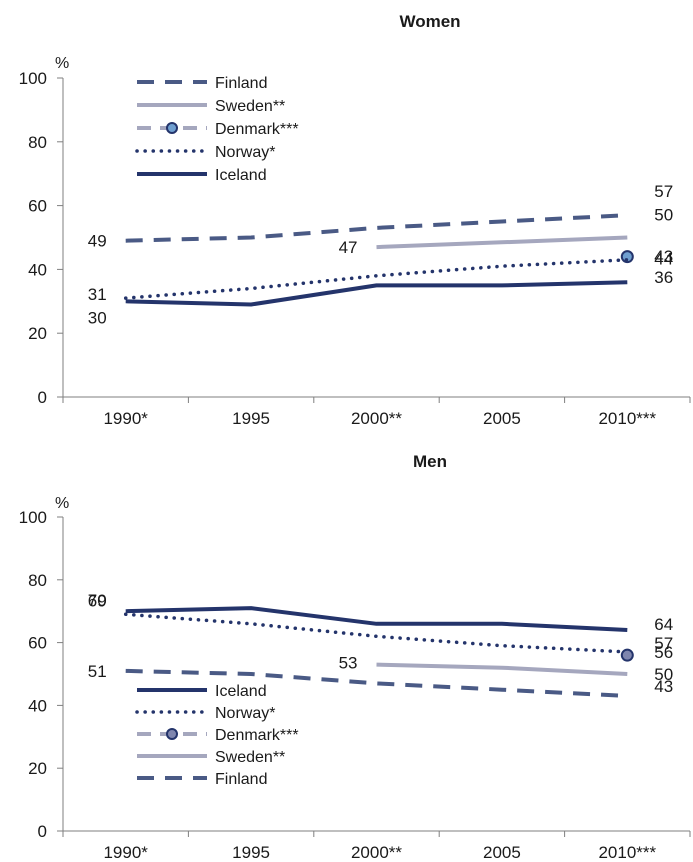 Image resolution: width=693 pixels, height=862 pixels. I want to click on data-label: 31, so click(97, 294).